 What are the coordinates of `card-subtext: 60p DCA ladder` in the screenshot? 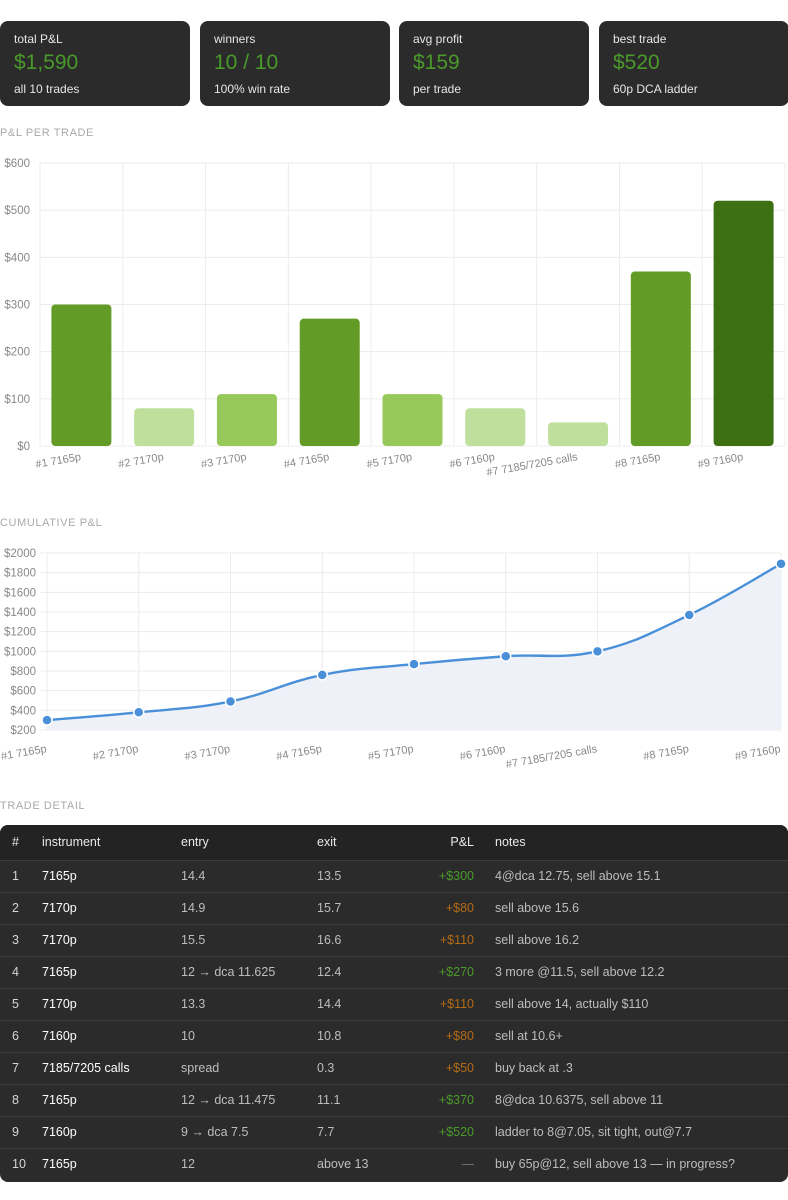 It's located at (655, 89).